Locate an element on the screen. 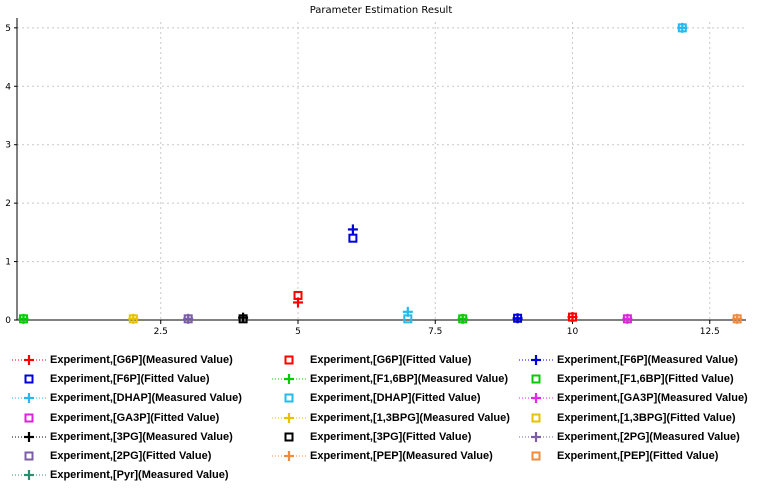 The image size is (761, 494). series-9-point-0-square is located at coordinates (627, 319).